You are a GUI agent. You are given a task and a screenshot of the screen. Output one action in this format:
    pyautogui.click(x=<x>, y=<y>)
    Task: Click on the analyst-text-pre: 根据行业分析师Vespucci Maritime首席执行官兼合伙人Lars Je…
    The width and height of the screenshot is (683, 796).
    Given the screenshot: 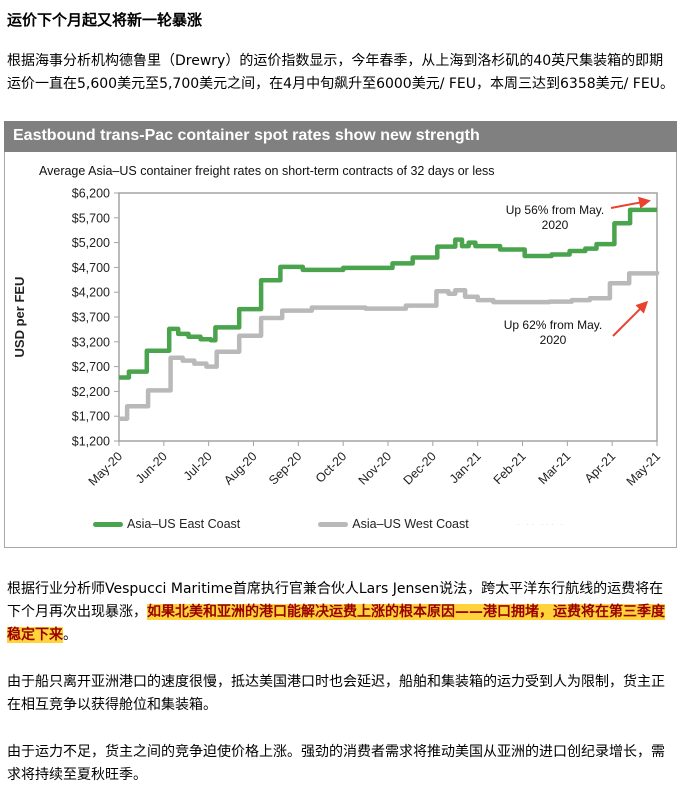 What is the action you would take?
    pyautogui.click(x=335, y=600)
    